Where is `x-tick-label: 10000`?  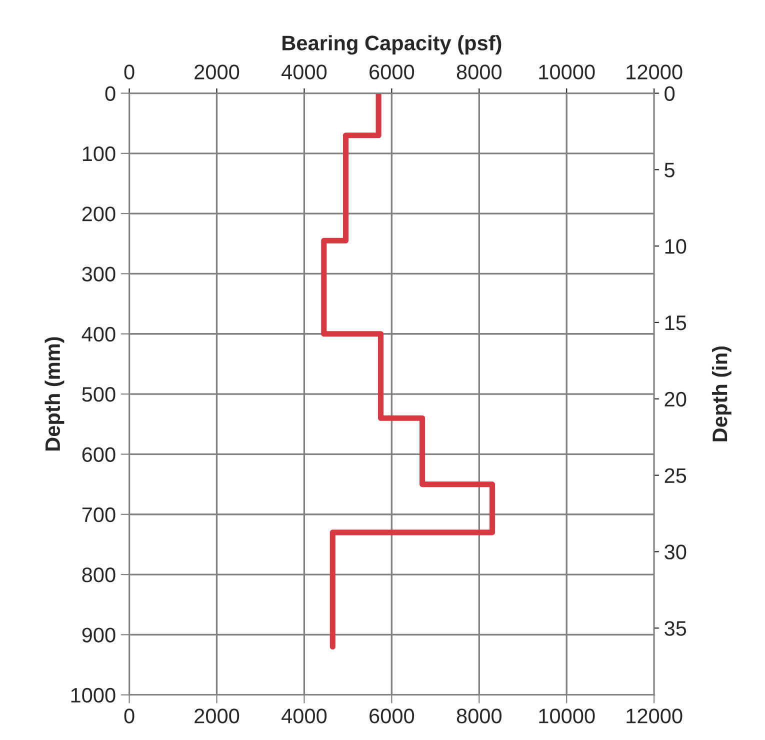
x-tick-label: 10000 is located at coordinates (567, 716).